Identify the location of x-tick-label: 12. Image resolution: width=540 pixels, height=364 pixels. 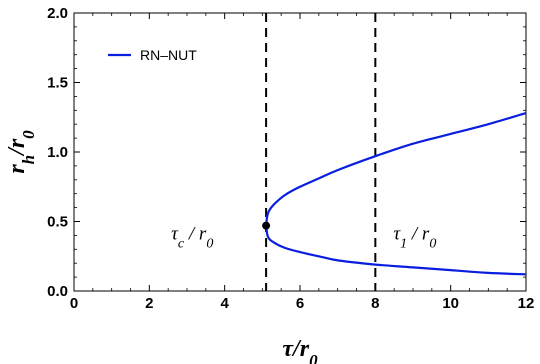
(526, 303).